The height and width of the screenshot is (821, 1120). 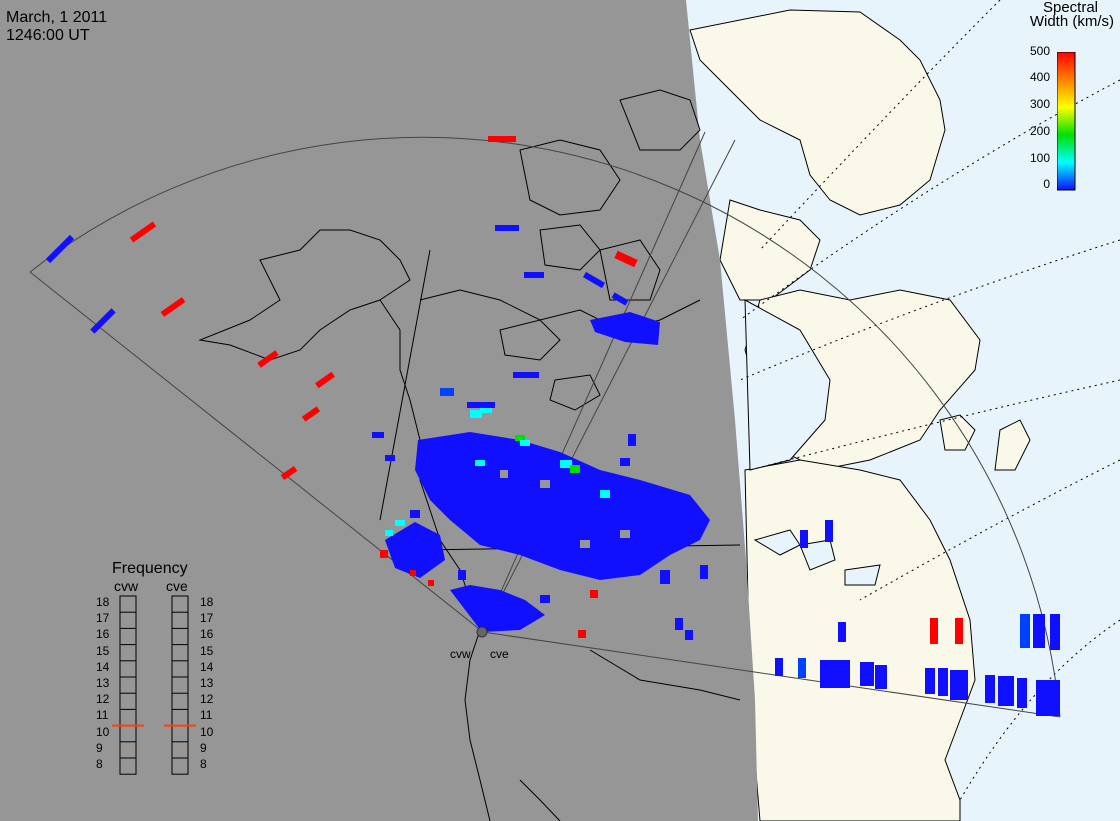 I want to click on frequency-scale-label: 13, so click(x=207, y=683).